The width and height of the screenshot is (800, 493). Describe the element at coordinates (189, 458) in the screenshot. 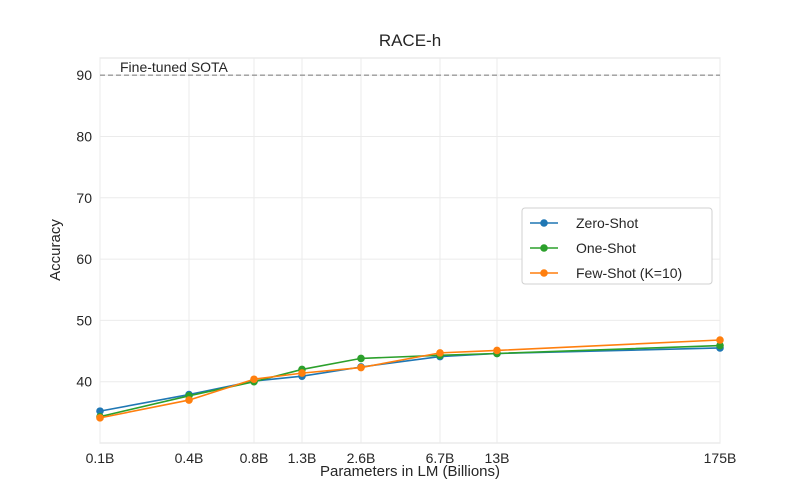

I see `x-tick-label: 0.4B` at that location.